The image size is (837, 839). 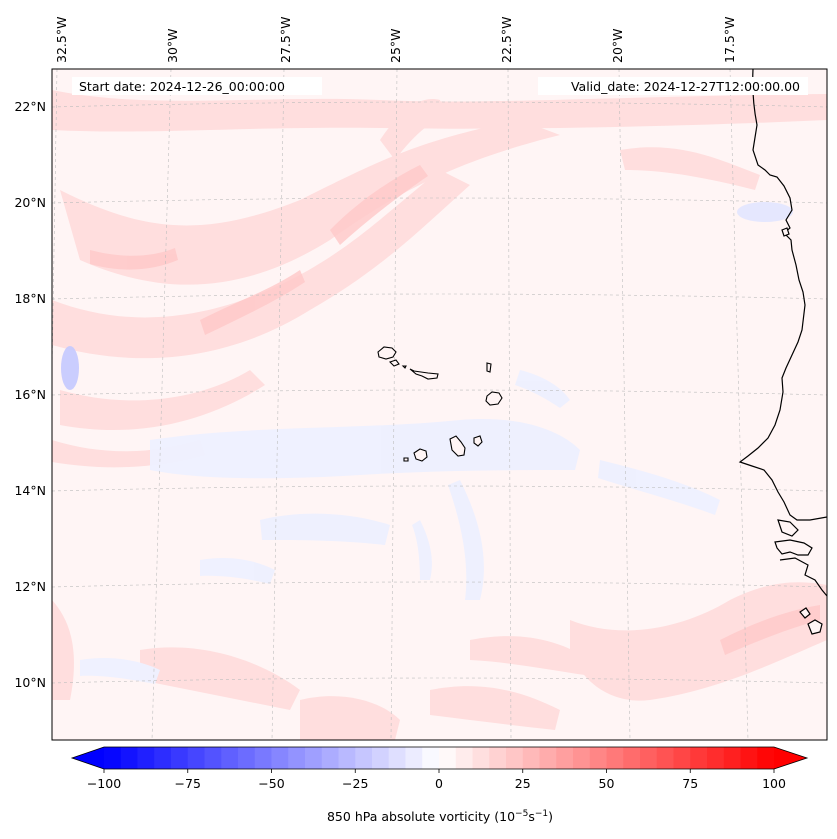 I want to click on vorticity-negative-core-coast, so click(x=765, y=212).